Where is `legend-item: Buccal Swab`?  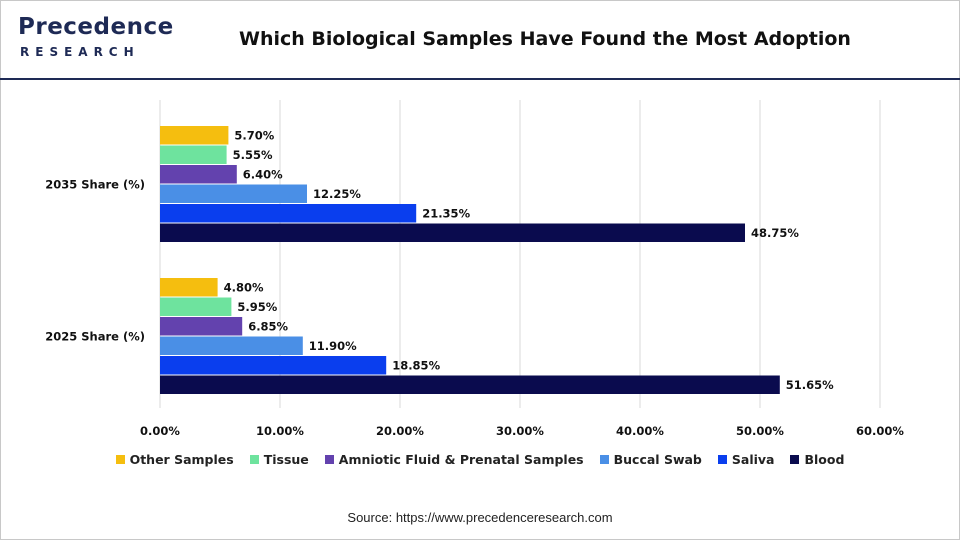 legend-item: Buccal Swab is located at coordinates (650, 459).